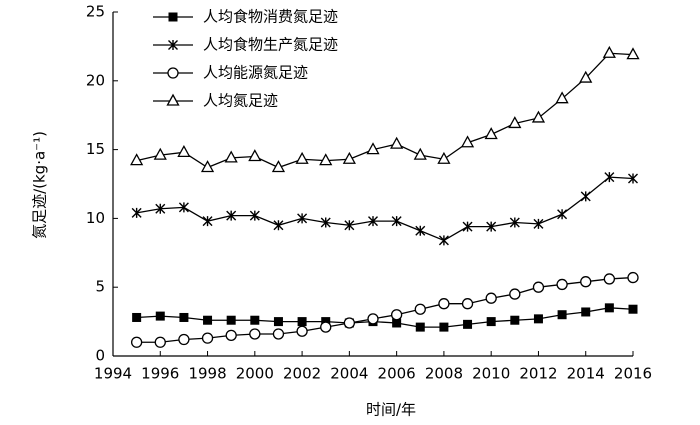 Image resolution: width=700 pixels, height=425 pixels. I want to click on x-tick-label: 2016, so click(633, 374).